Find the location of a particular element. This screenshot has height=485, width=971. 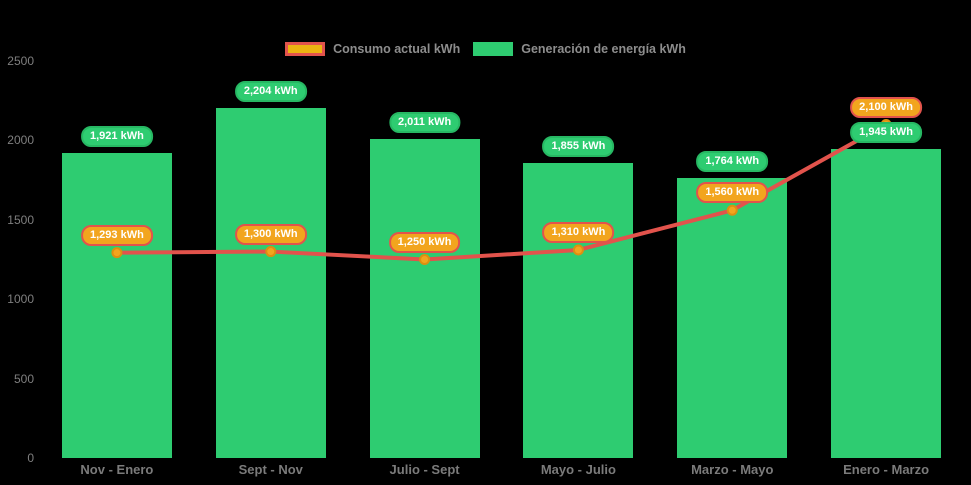

consumption-value-label: 2,100 kWh is located at coordinates (886, 107).